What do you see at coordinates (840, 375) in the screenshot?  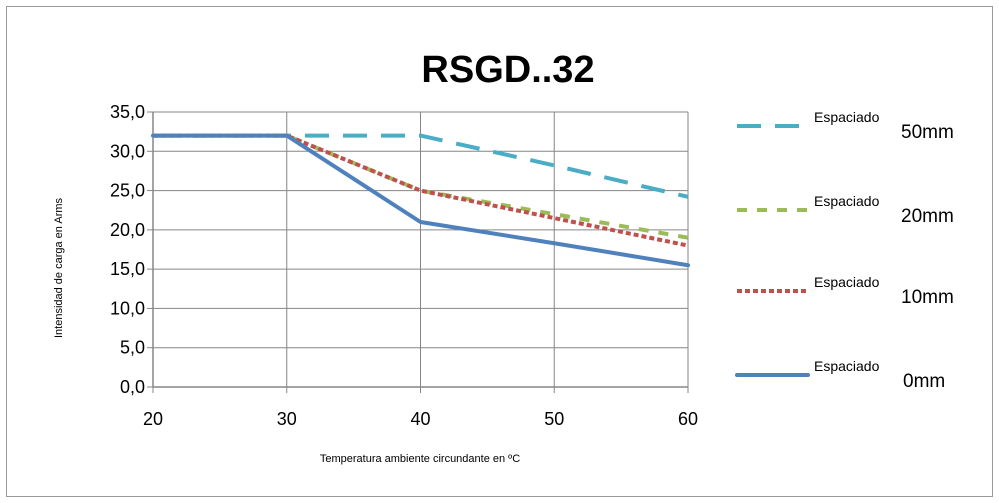 I see `legend-item: Espaciado 0mm` at bounding box center [840, 375].